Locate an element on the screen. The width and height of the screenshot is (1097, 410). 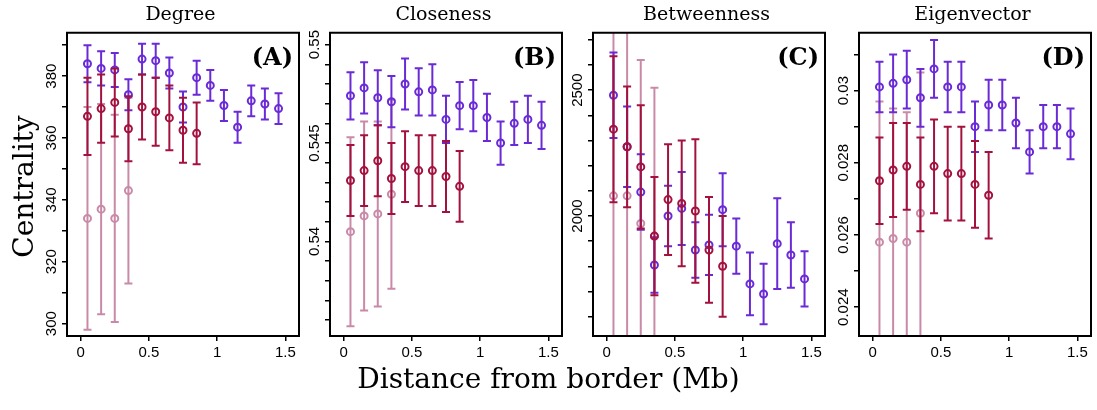
y-tick-label: 2000 is located at coordinates (576, 216).